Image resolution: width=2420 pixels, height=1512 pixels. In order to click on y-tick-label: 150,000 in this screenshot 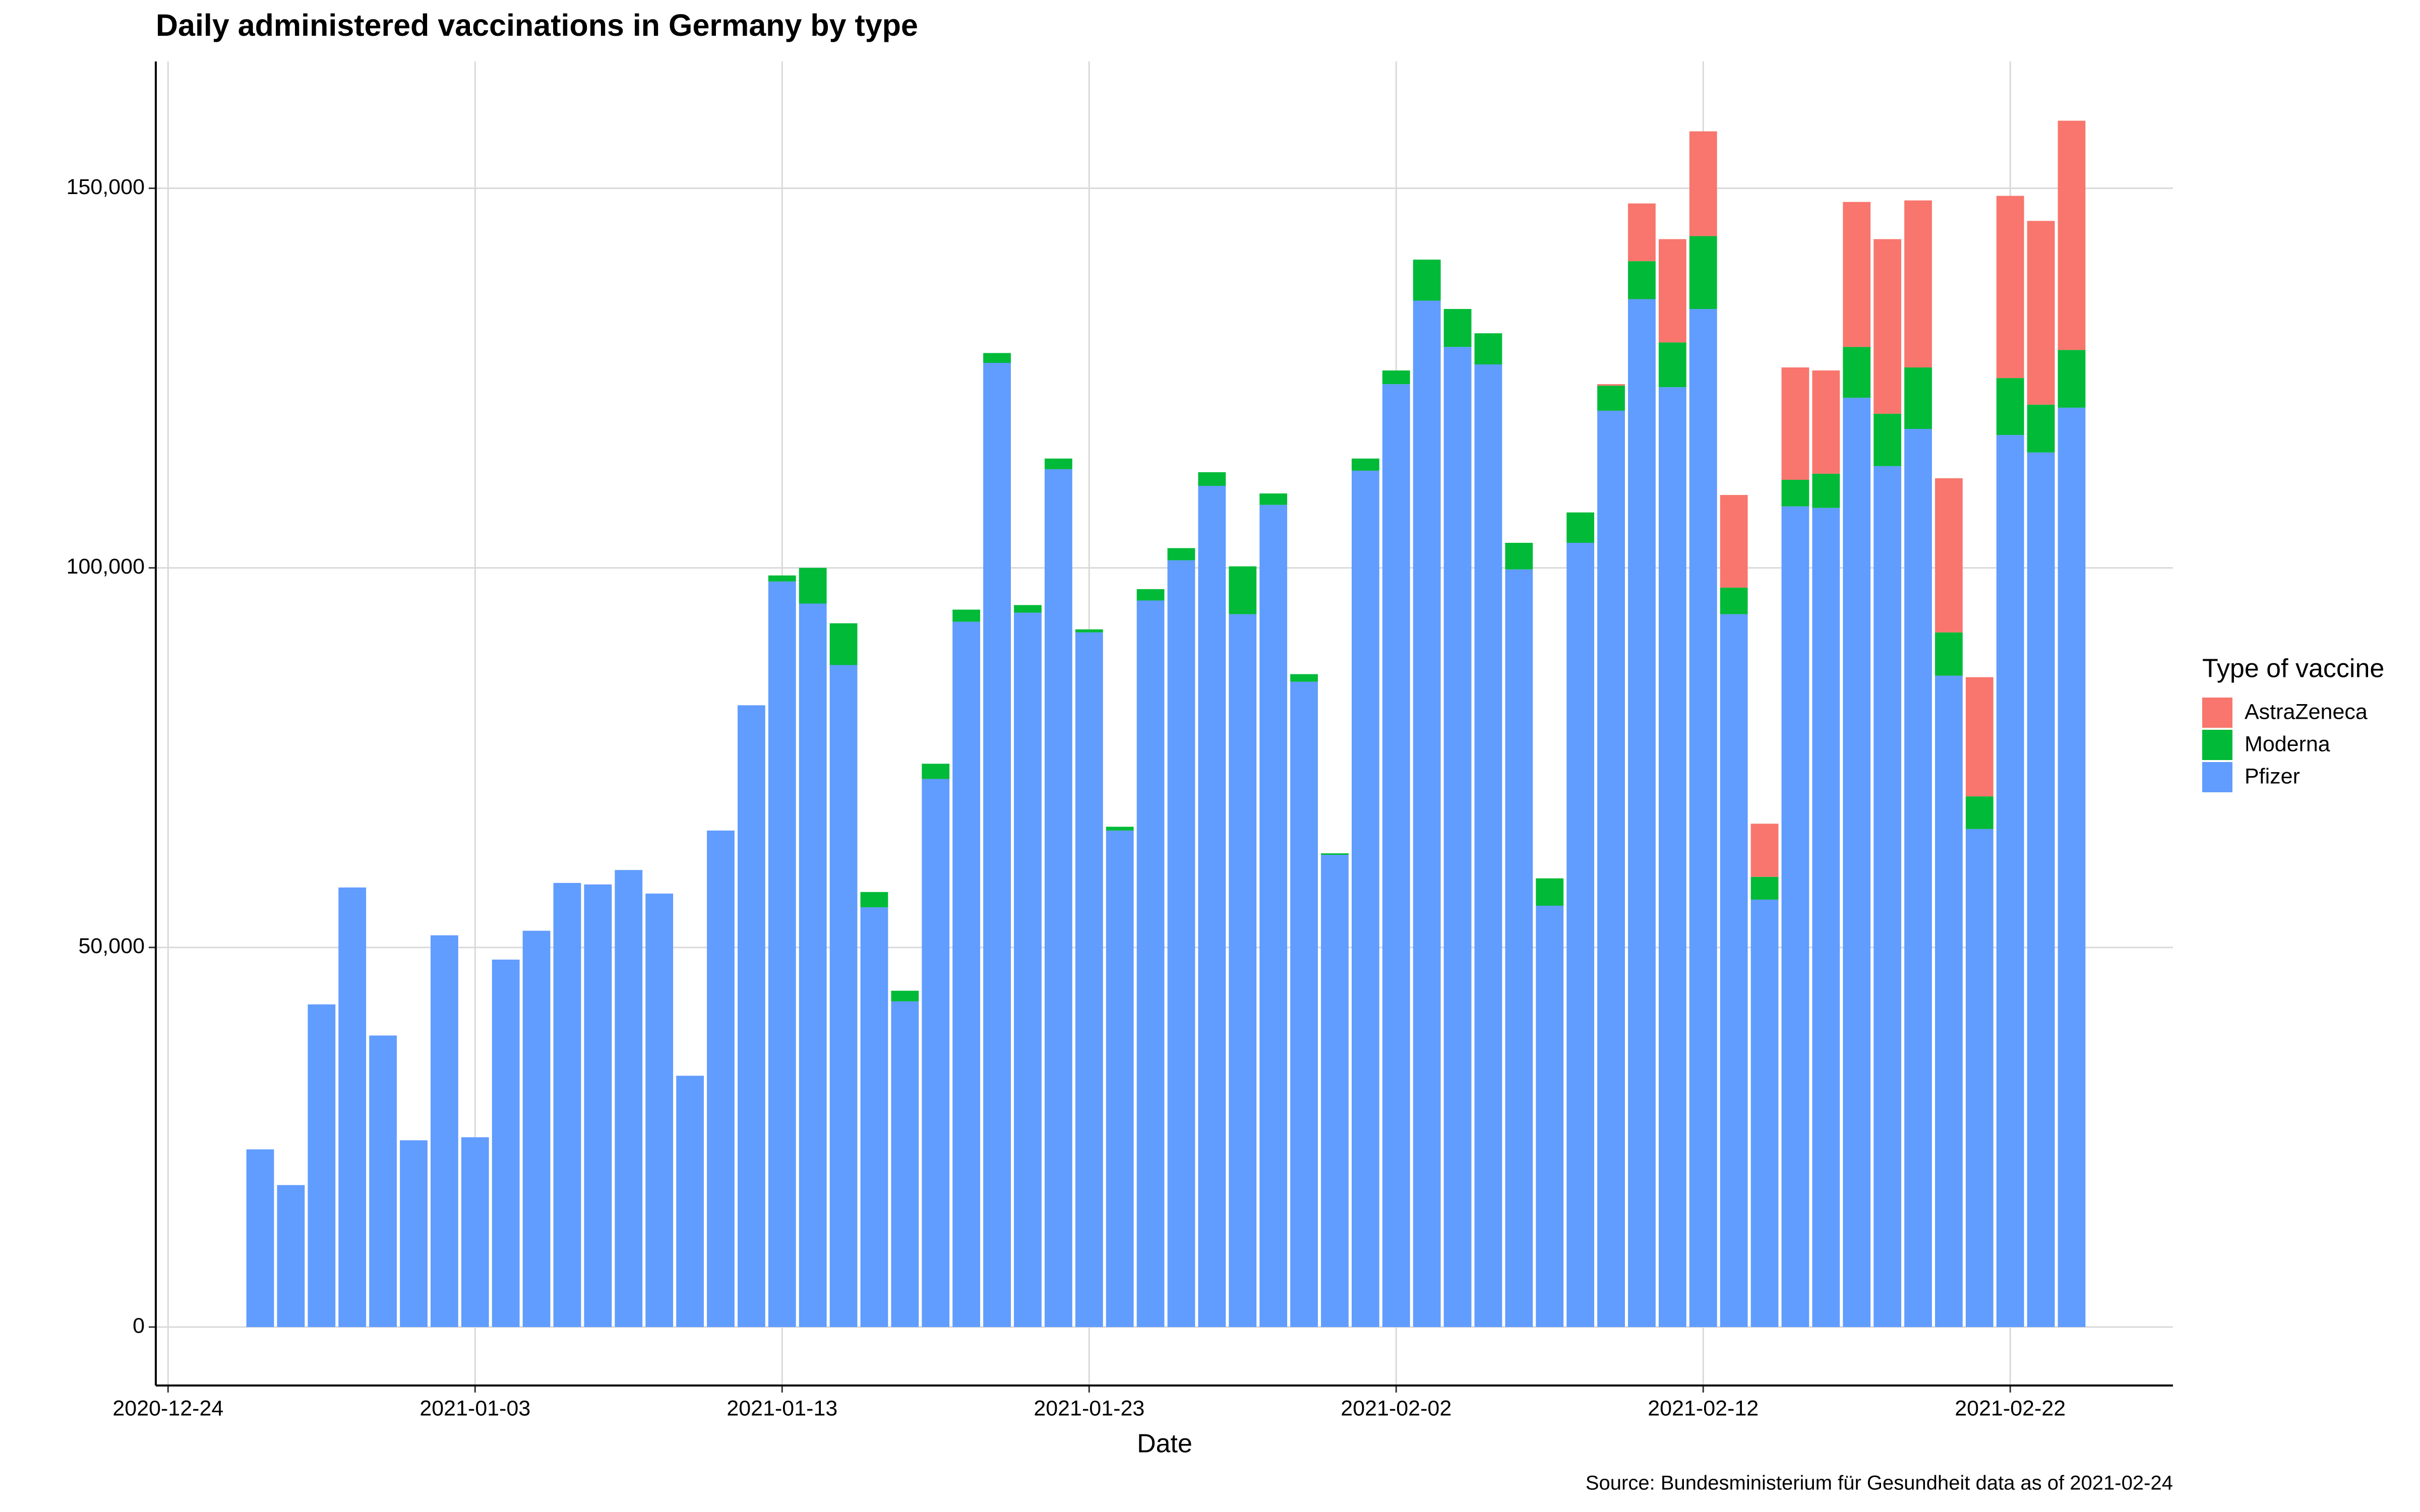, I will do `click(106, 187)`.